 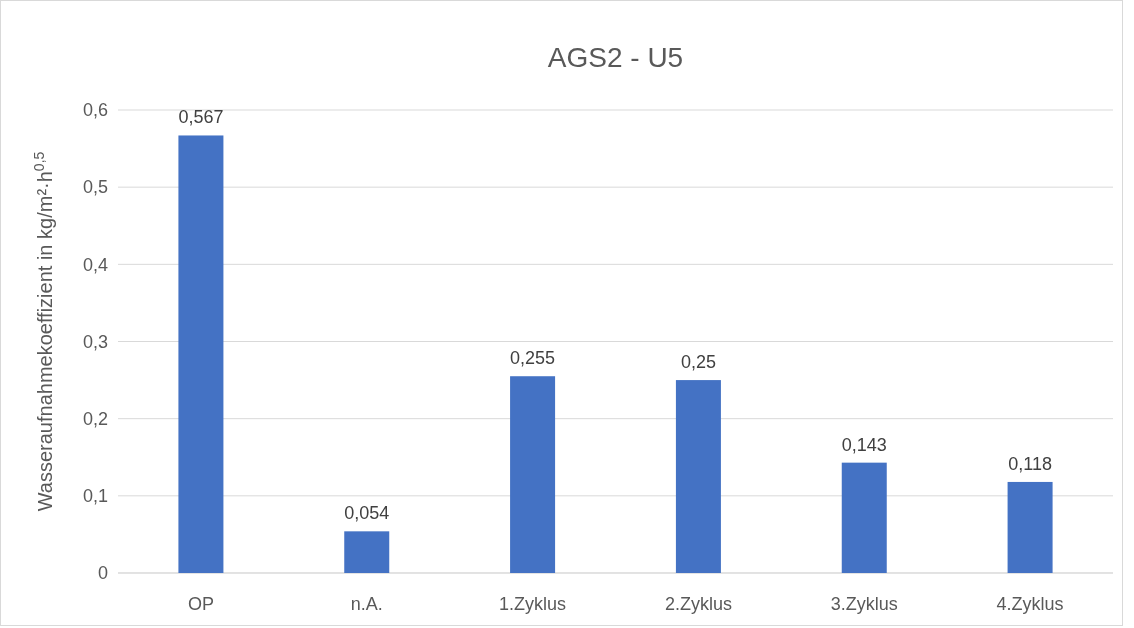 I want to click on y-tick-label: 0,5, so click(x=95, y=187).